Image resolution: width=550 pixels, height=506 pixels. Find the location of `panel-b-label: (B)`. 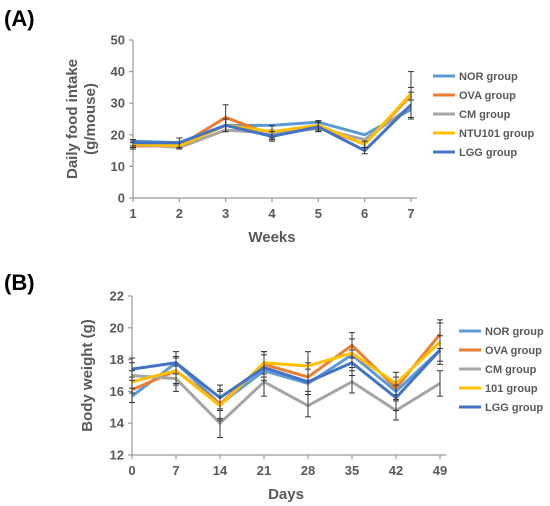

panel-b-label: (B) is located at coordinates (19, 282).